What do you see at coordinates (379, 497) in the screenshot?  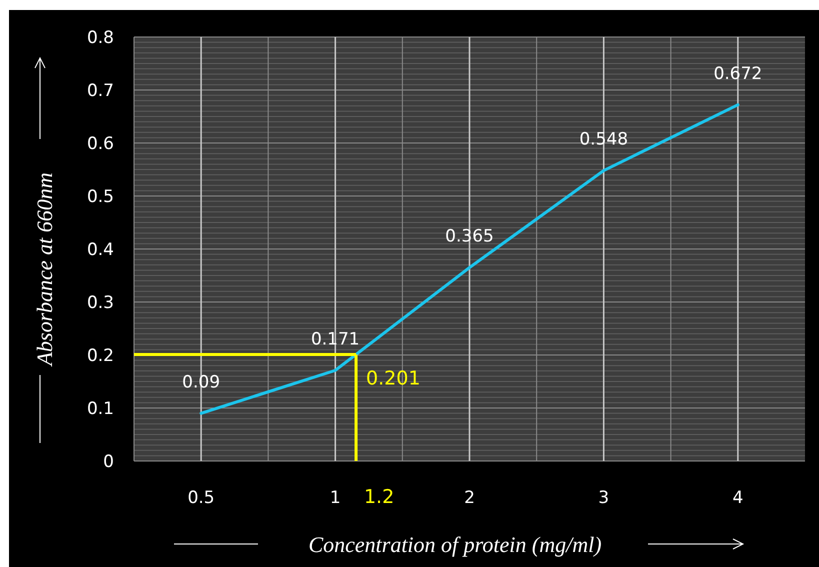 I see `text: 1.2` at bounding box center [379, 497].